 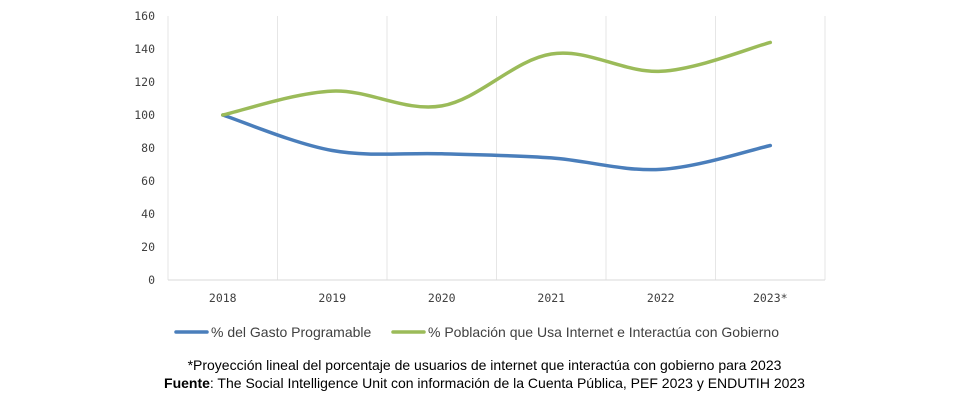 What do you see at coordinates (332, 298) in the screenshot?
I see `x-tick-label: 2019` at bounding box center [332, 298].